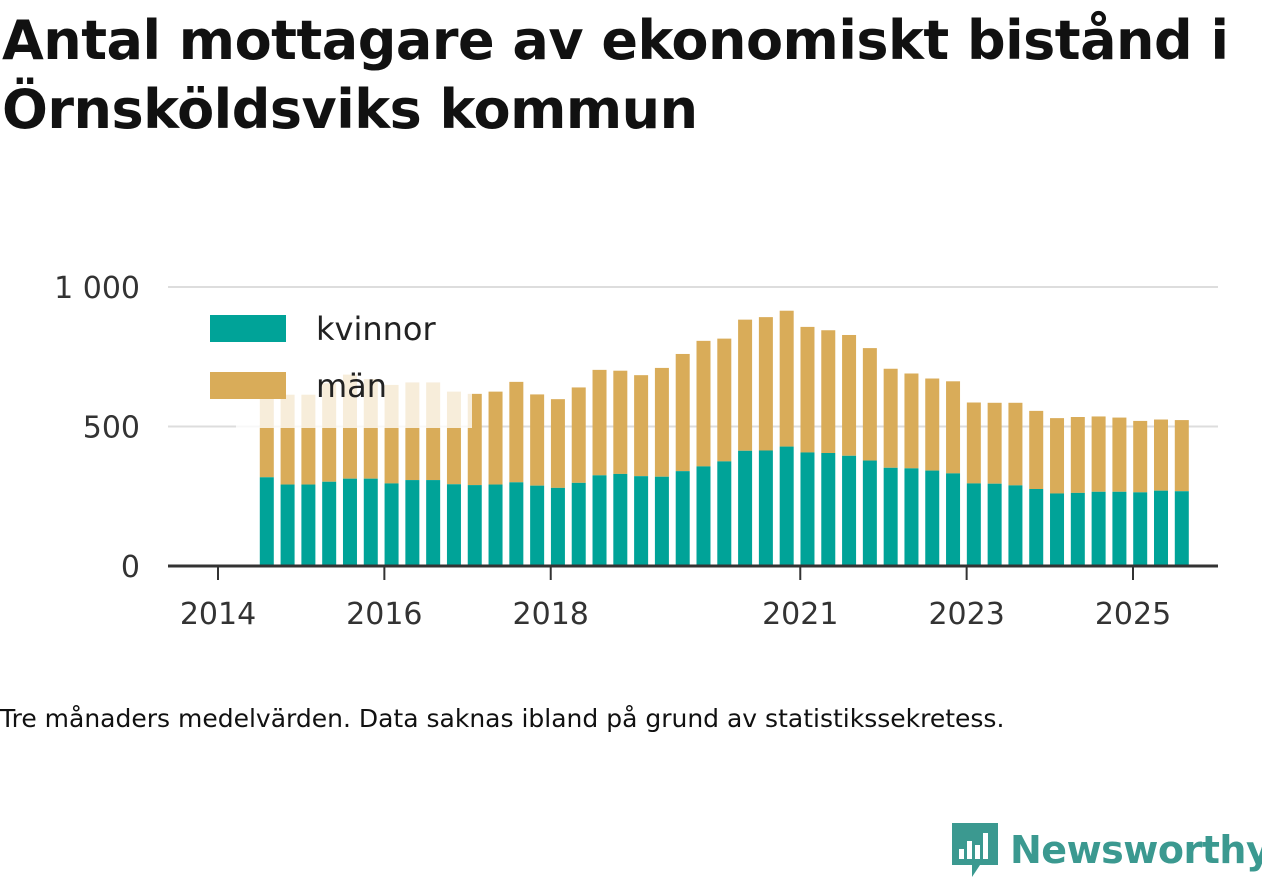 This screenshot has height=880, width=1262. Describe the element at coordinates (1133, 614) in the screenshot. I see `x-tick-label: 2025` at that location.